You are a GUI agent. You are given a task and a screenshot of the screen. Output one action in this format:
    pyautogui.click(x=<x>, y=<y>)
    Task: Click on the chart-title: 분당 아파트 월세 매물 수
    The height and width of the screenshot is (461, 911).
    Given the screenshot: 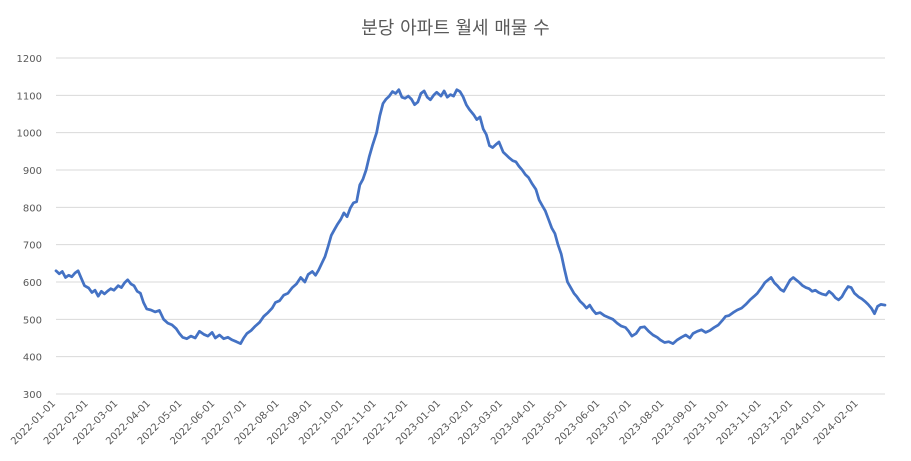 What is the action you would take?
    pyautogui.click(x=455, y=28)
    